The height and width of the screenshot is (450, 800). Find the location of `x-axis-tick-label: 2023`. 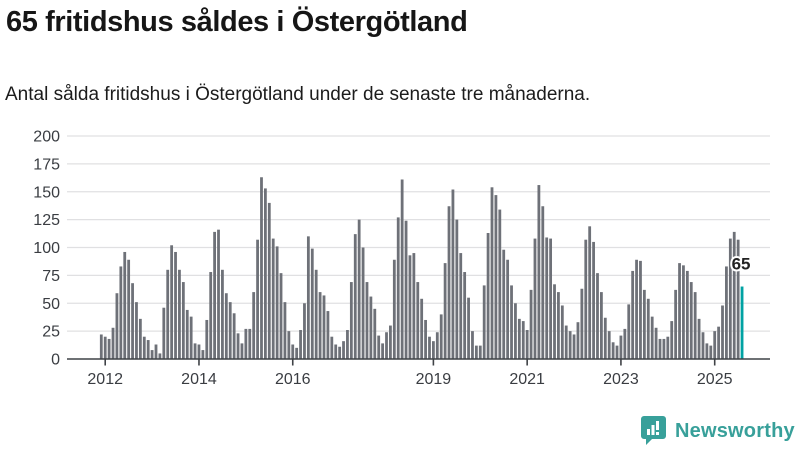

x-axis-tick-label: 2023 is located at coordinates (621, 379).